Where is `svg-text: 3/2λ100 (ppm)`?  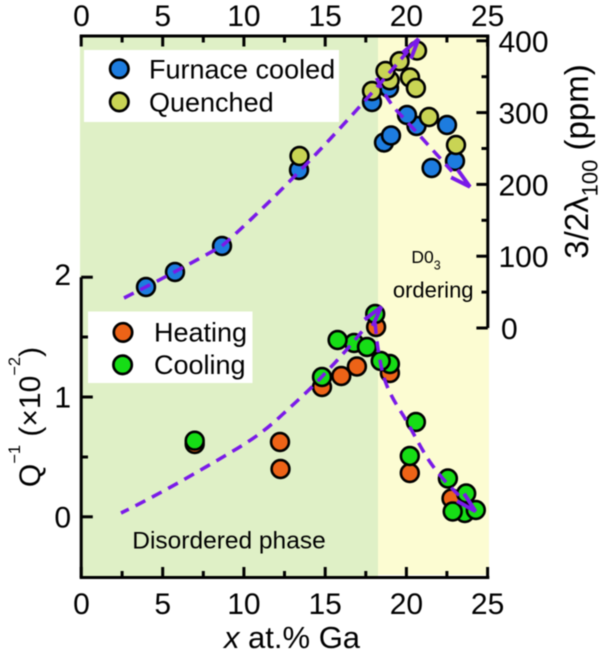 svg-text: 3/2λ100 (ppm) is located at coordinates (579, 161).